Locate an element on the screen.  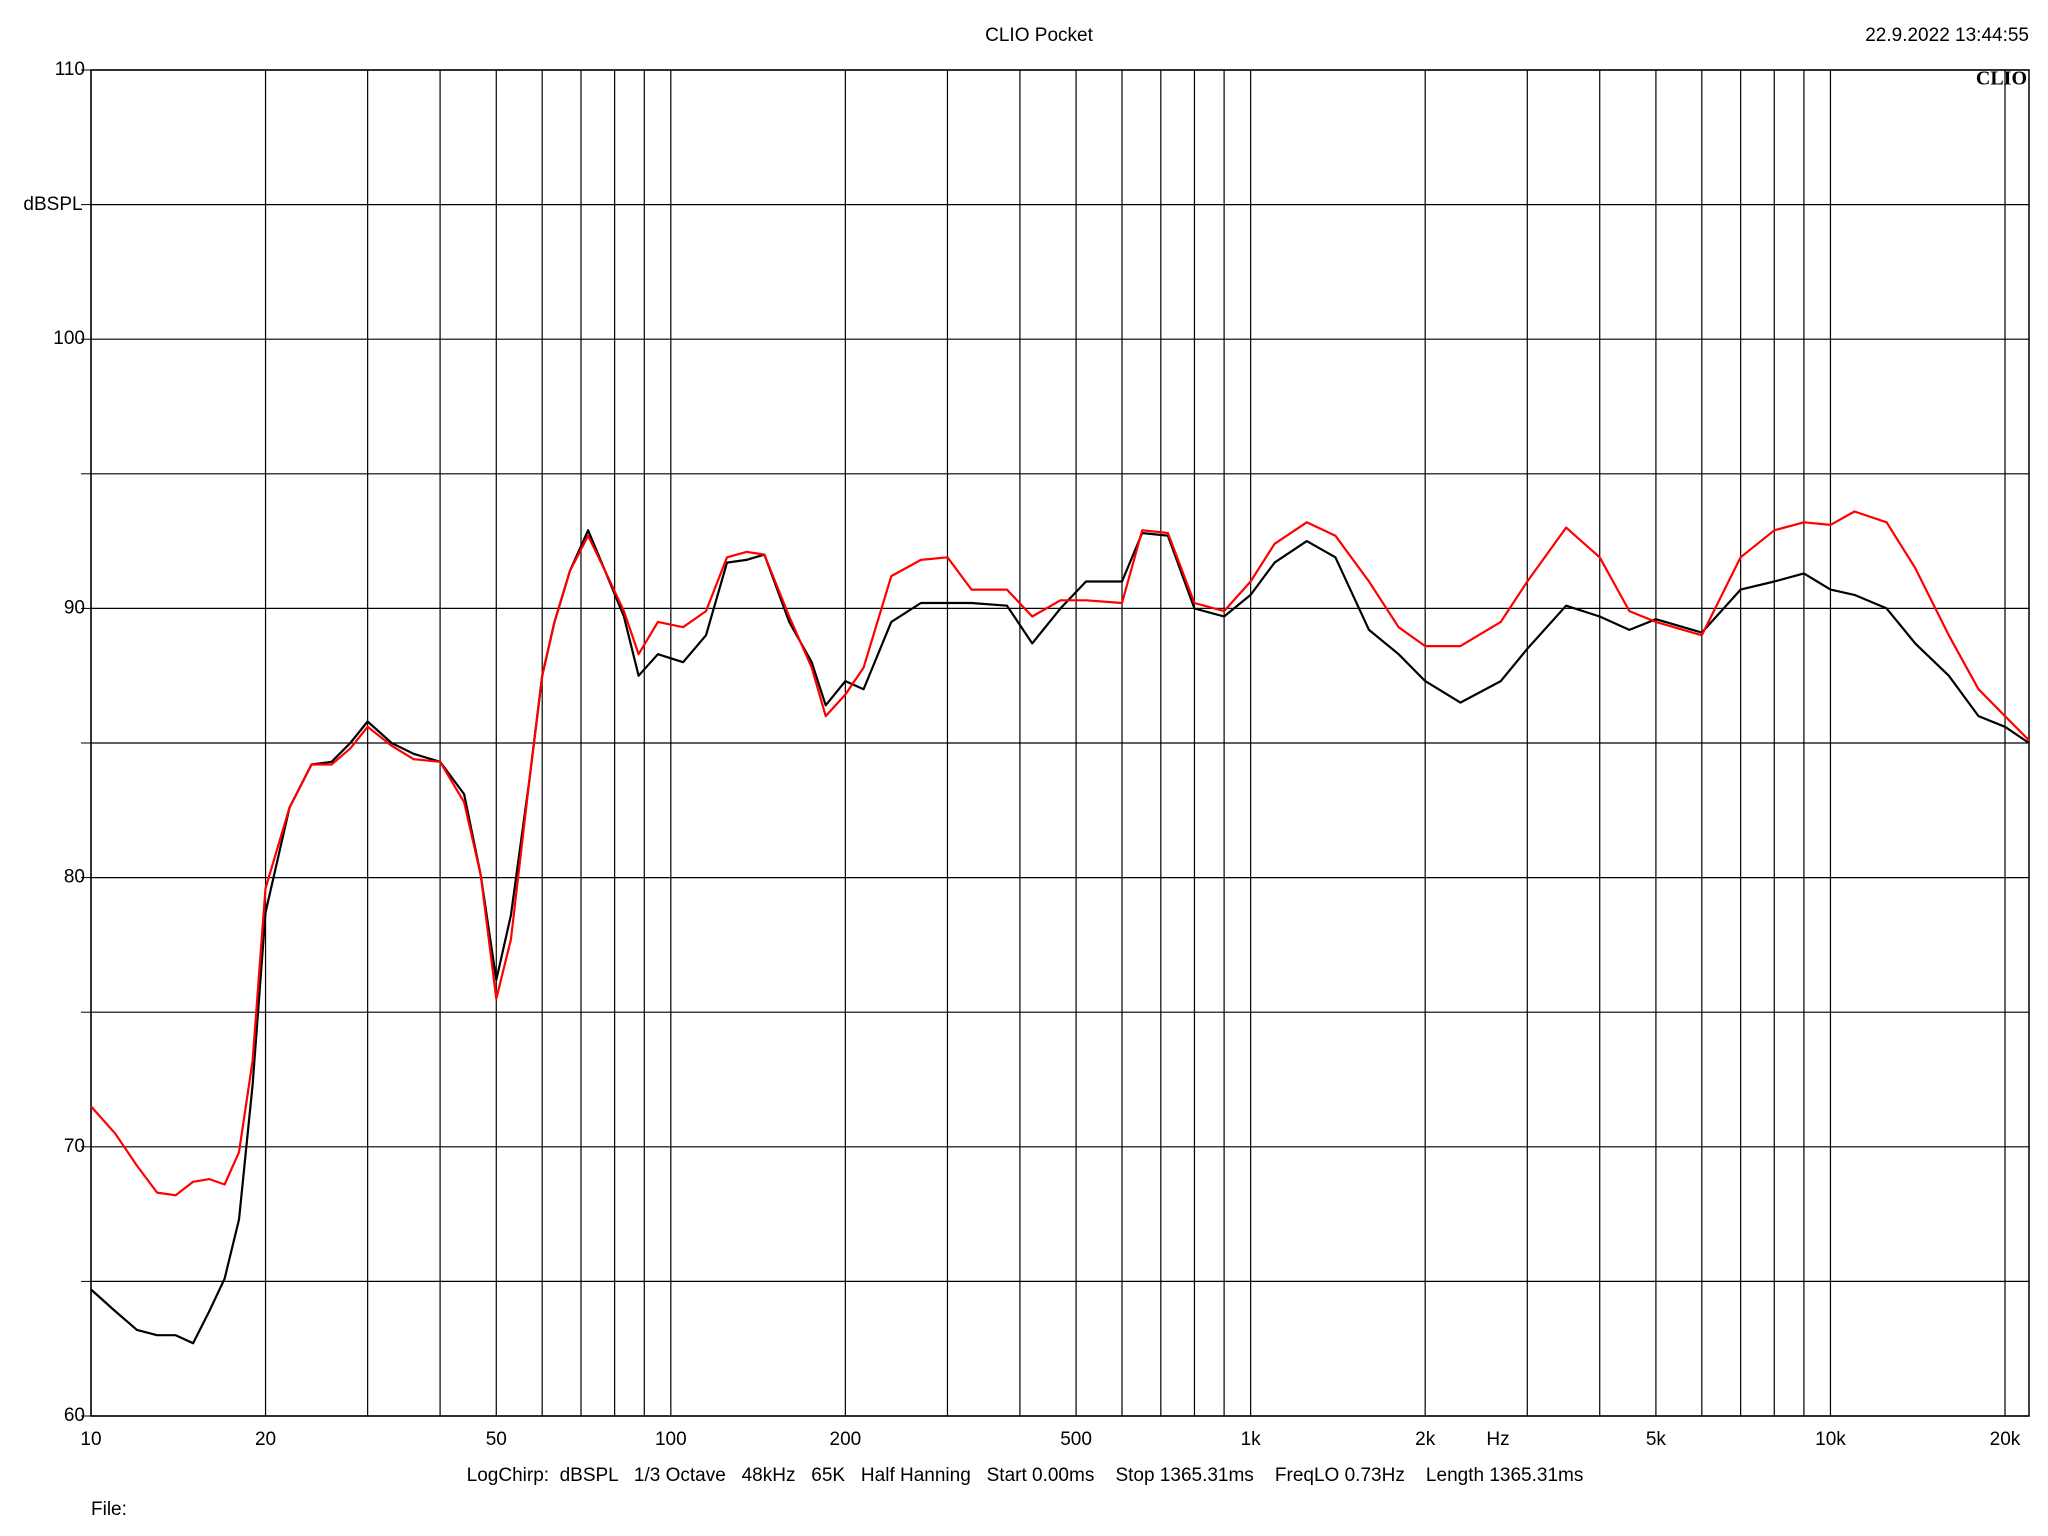
y-axis-label: dBSPL is located at coordinates (52, 204).